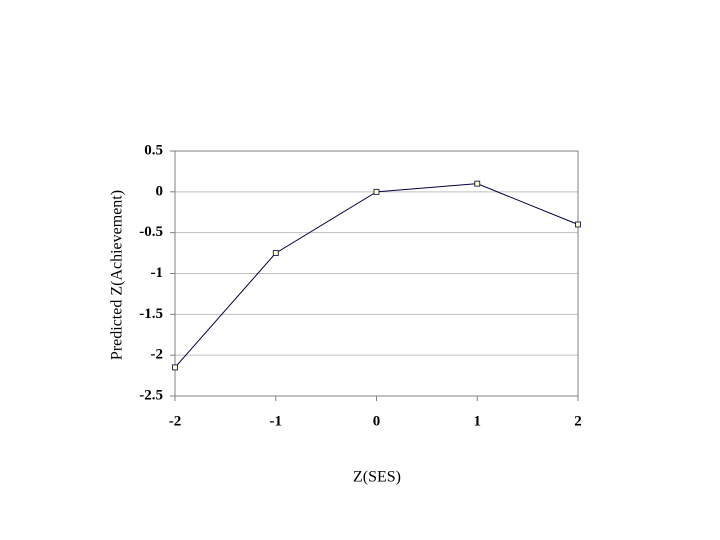 The width and height of the screenshot is (720, 540). What do you see at coordinates (151, 314) in the screenshot?
I see `y-tick-label: -1.5` at bounding box center [151, 314].